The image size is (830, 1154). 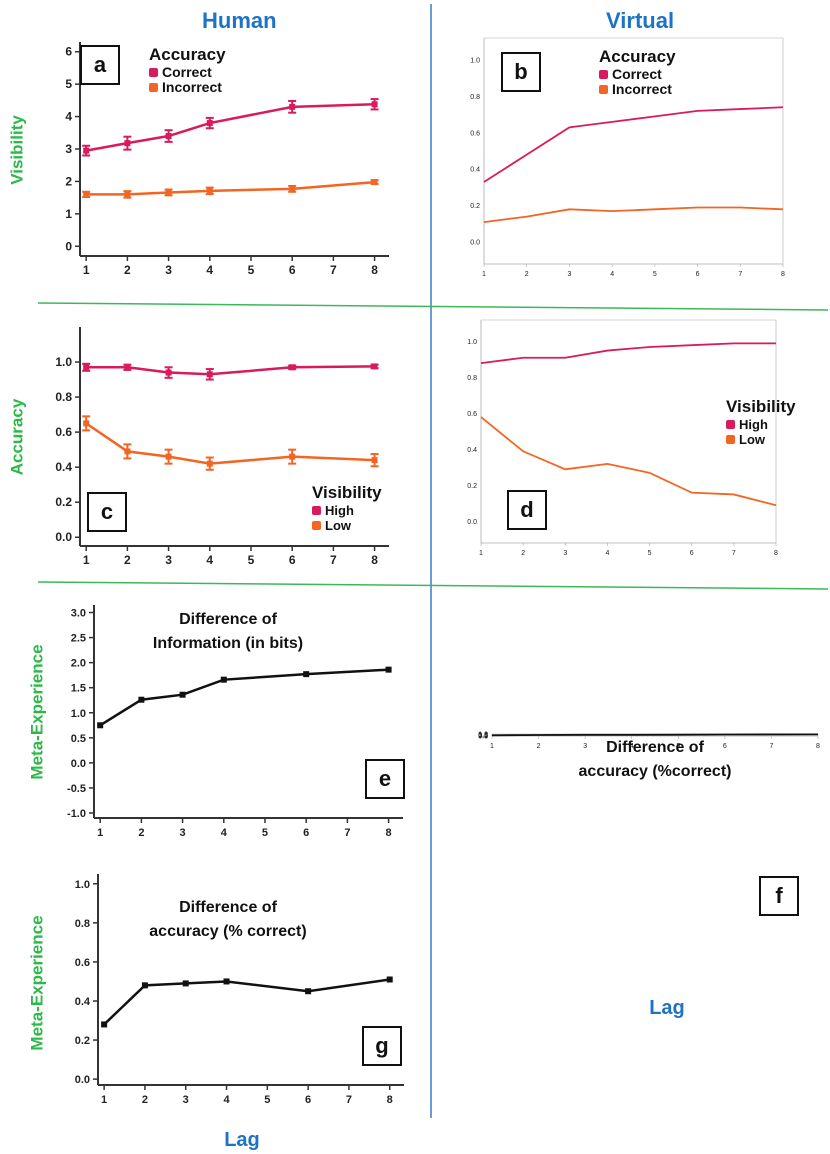 I want to click on y-tick-label: 6, so click(x=68, y=52).